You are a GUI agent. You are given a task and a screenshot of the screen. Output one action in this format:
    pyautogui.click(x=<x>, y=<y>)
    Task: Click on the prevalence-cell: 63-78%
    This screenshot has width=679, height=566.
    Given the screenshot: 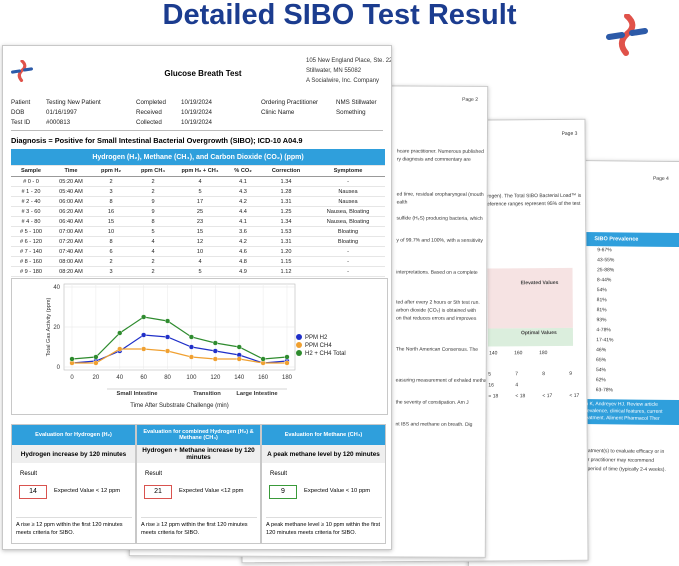 What is the action you would take?
    pyautogui.click(x=604, y=390)
    